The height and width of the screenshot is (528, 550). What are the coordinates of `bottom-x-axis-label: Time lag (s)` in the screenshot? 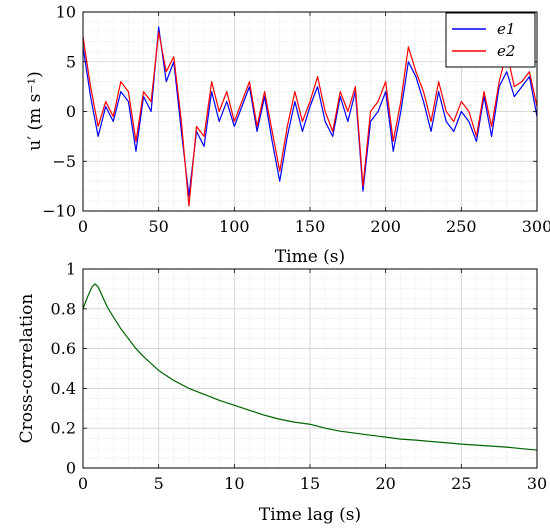 It's located at (310, 515).